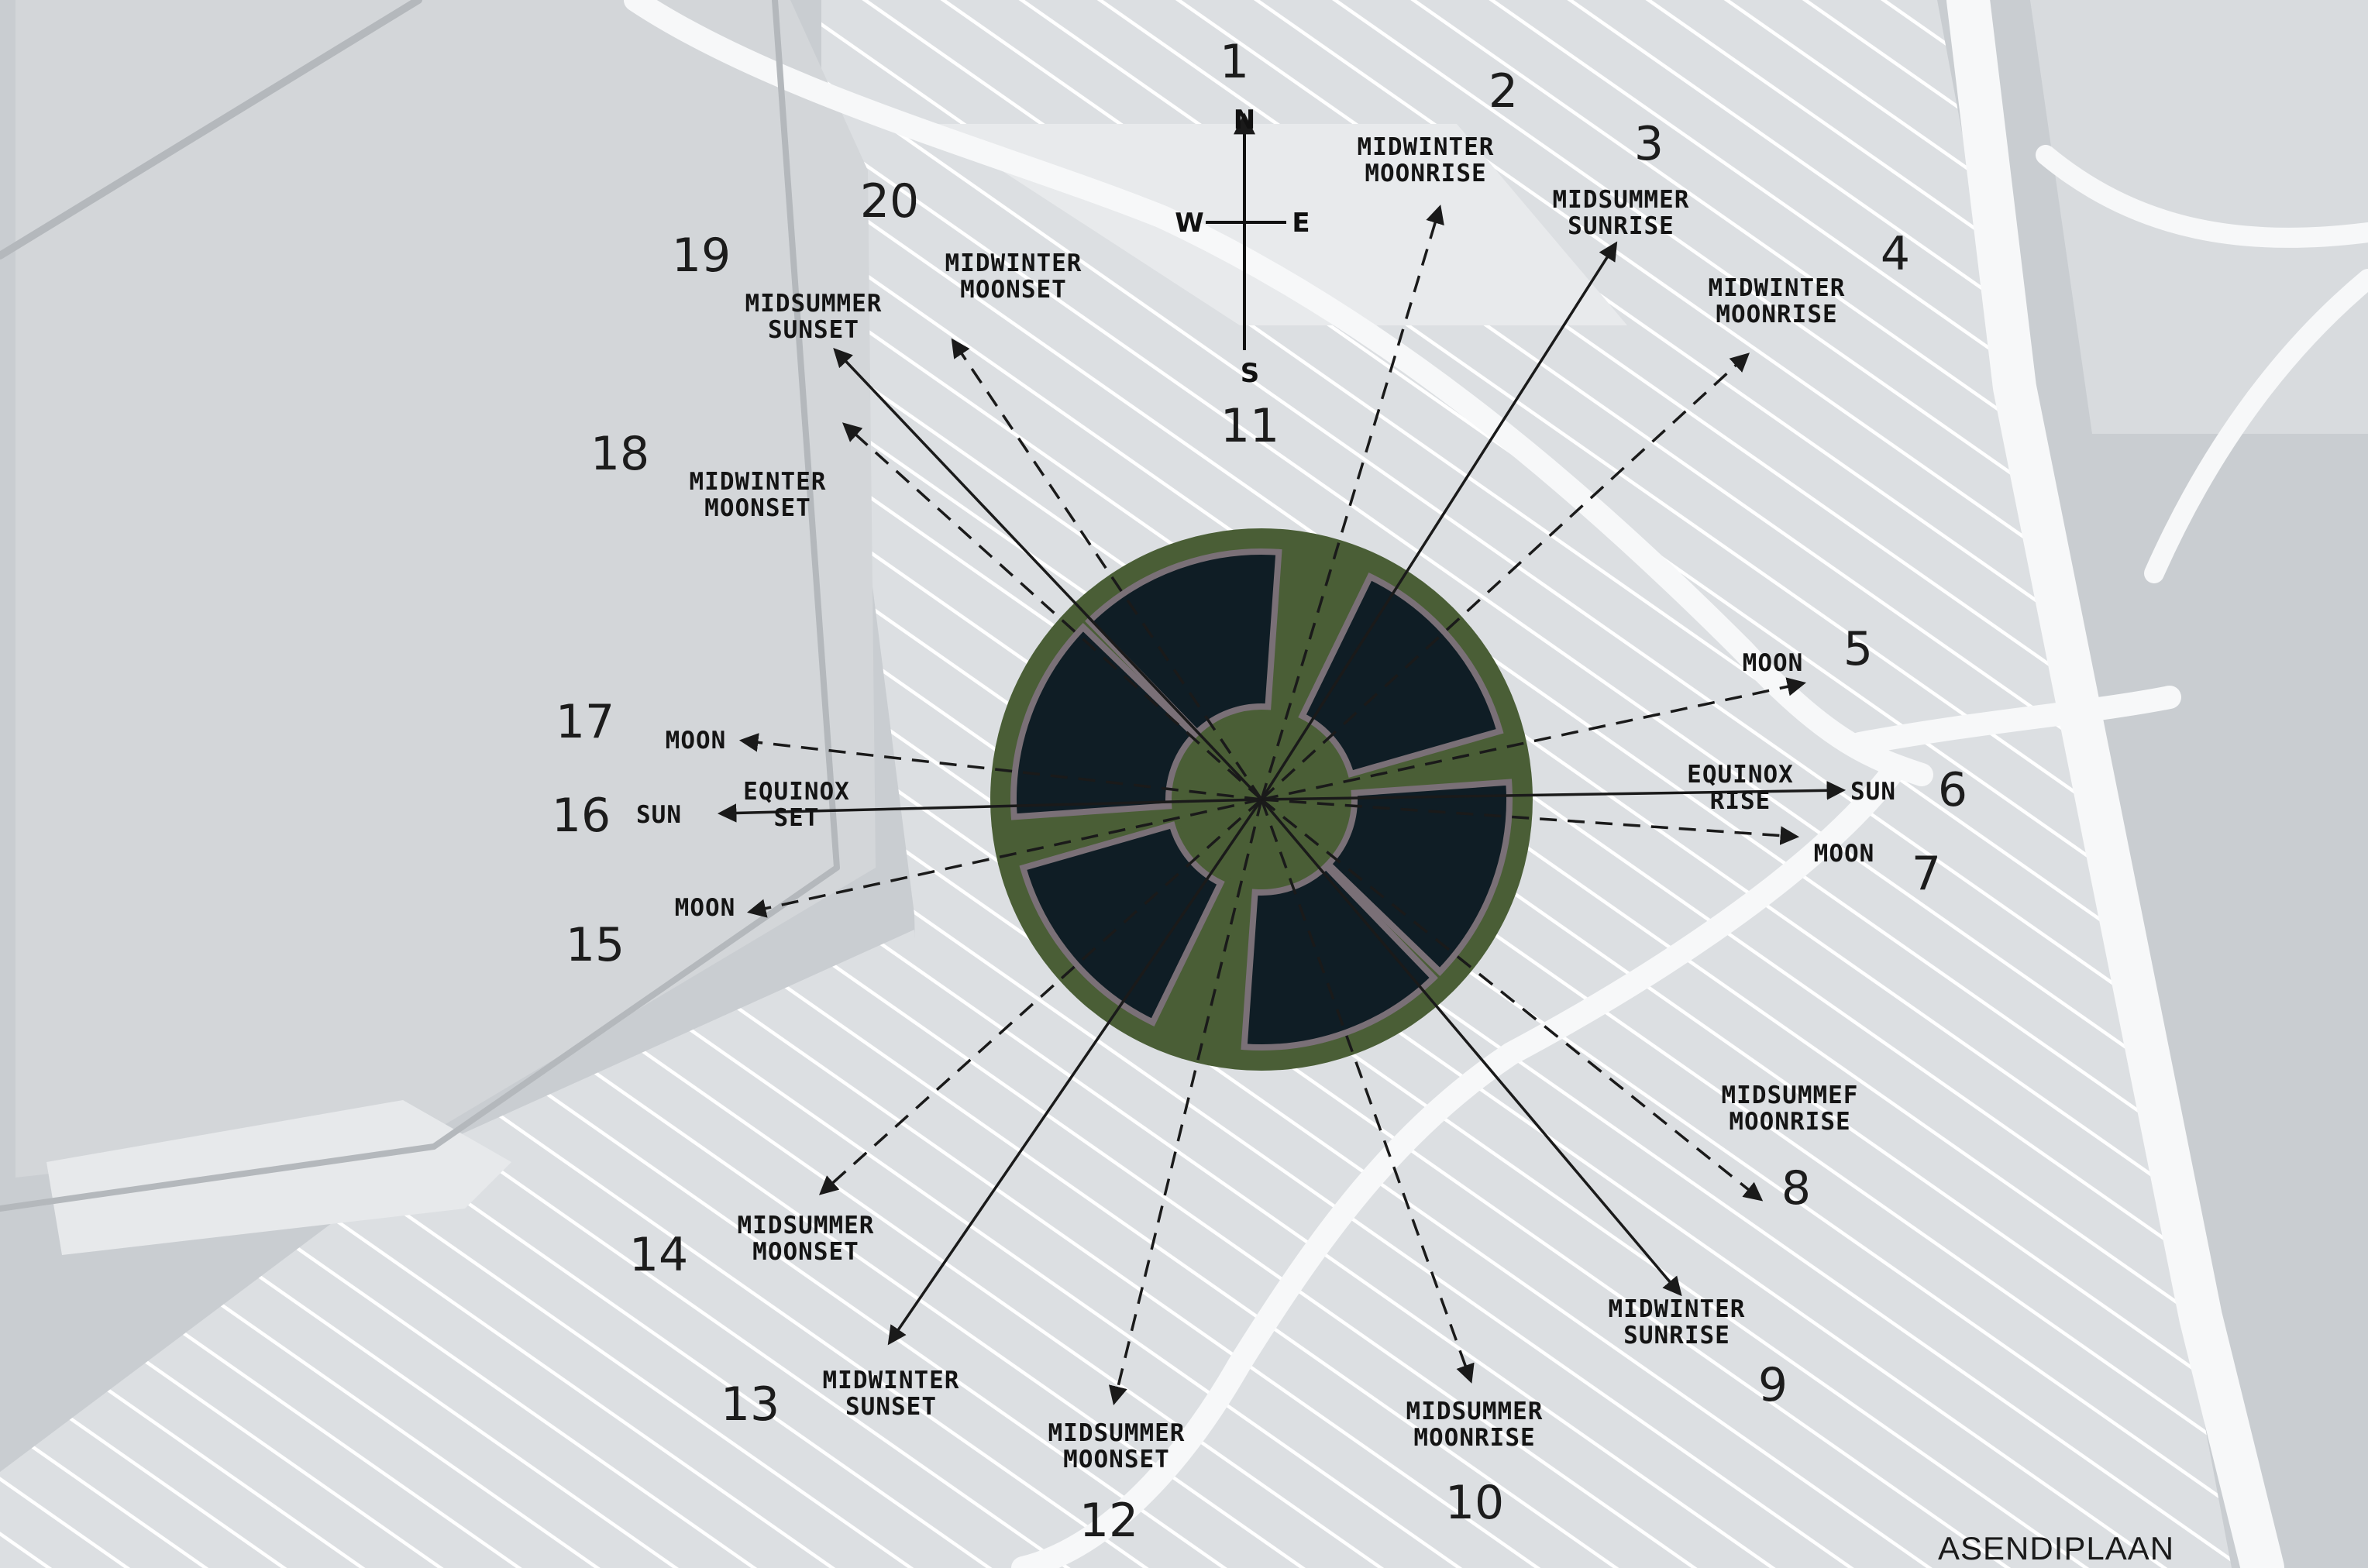 Image resolution: width=2368 pixels, height=1568 pixels. What do you see at coordinates (805, 1252) in the screenshot?
I see `direction-caption-14: MOONSET` at bounding box center [805, 1252].